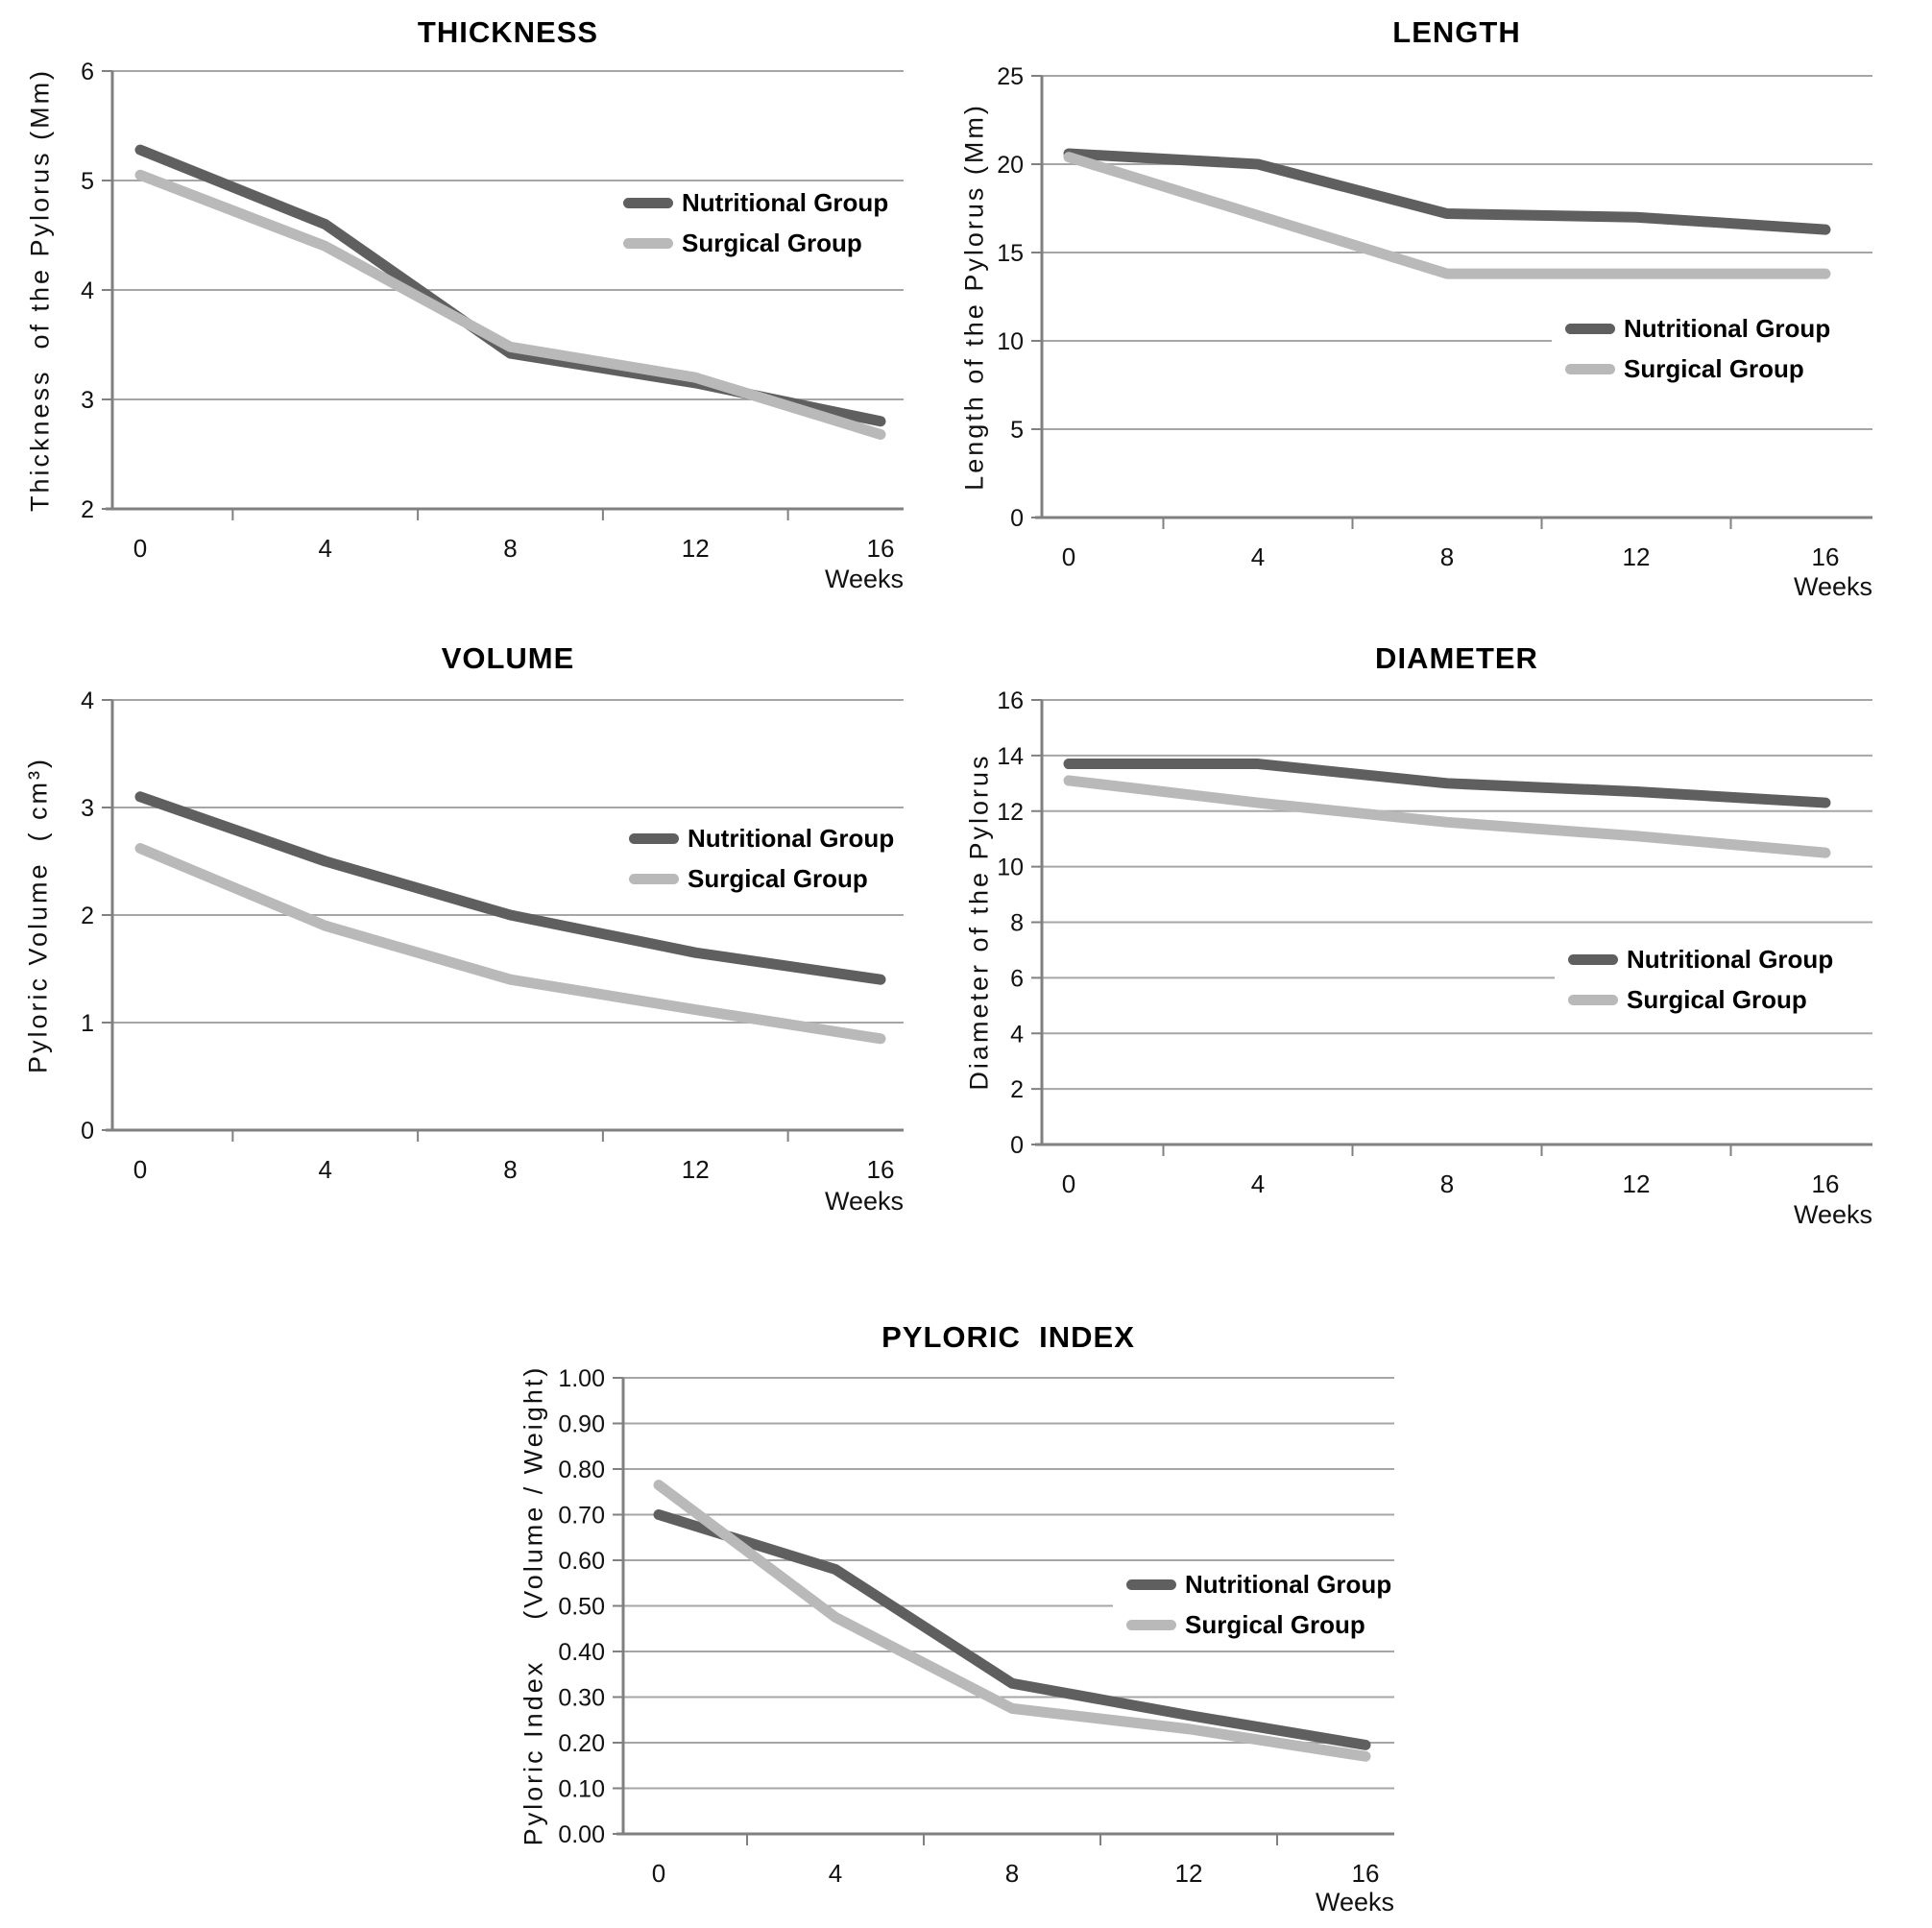  What do you see at coordinates (96, 291) in the screenshot?
I see `y-tick-labels: 2 3 4 5 6` at bounding box center [96, 291].